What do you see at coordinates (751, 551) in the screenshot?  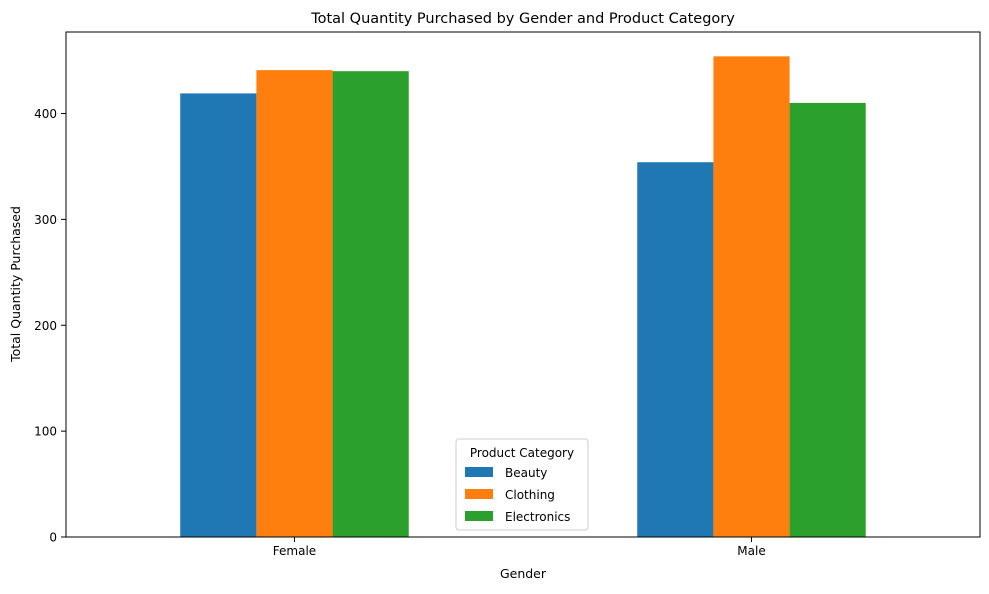 I see `x-tick-label: Male` at bounding box center [751, 551].